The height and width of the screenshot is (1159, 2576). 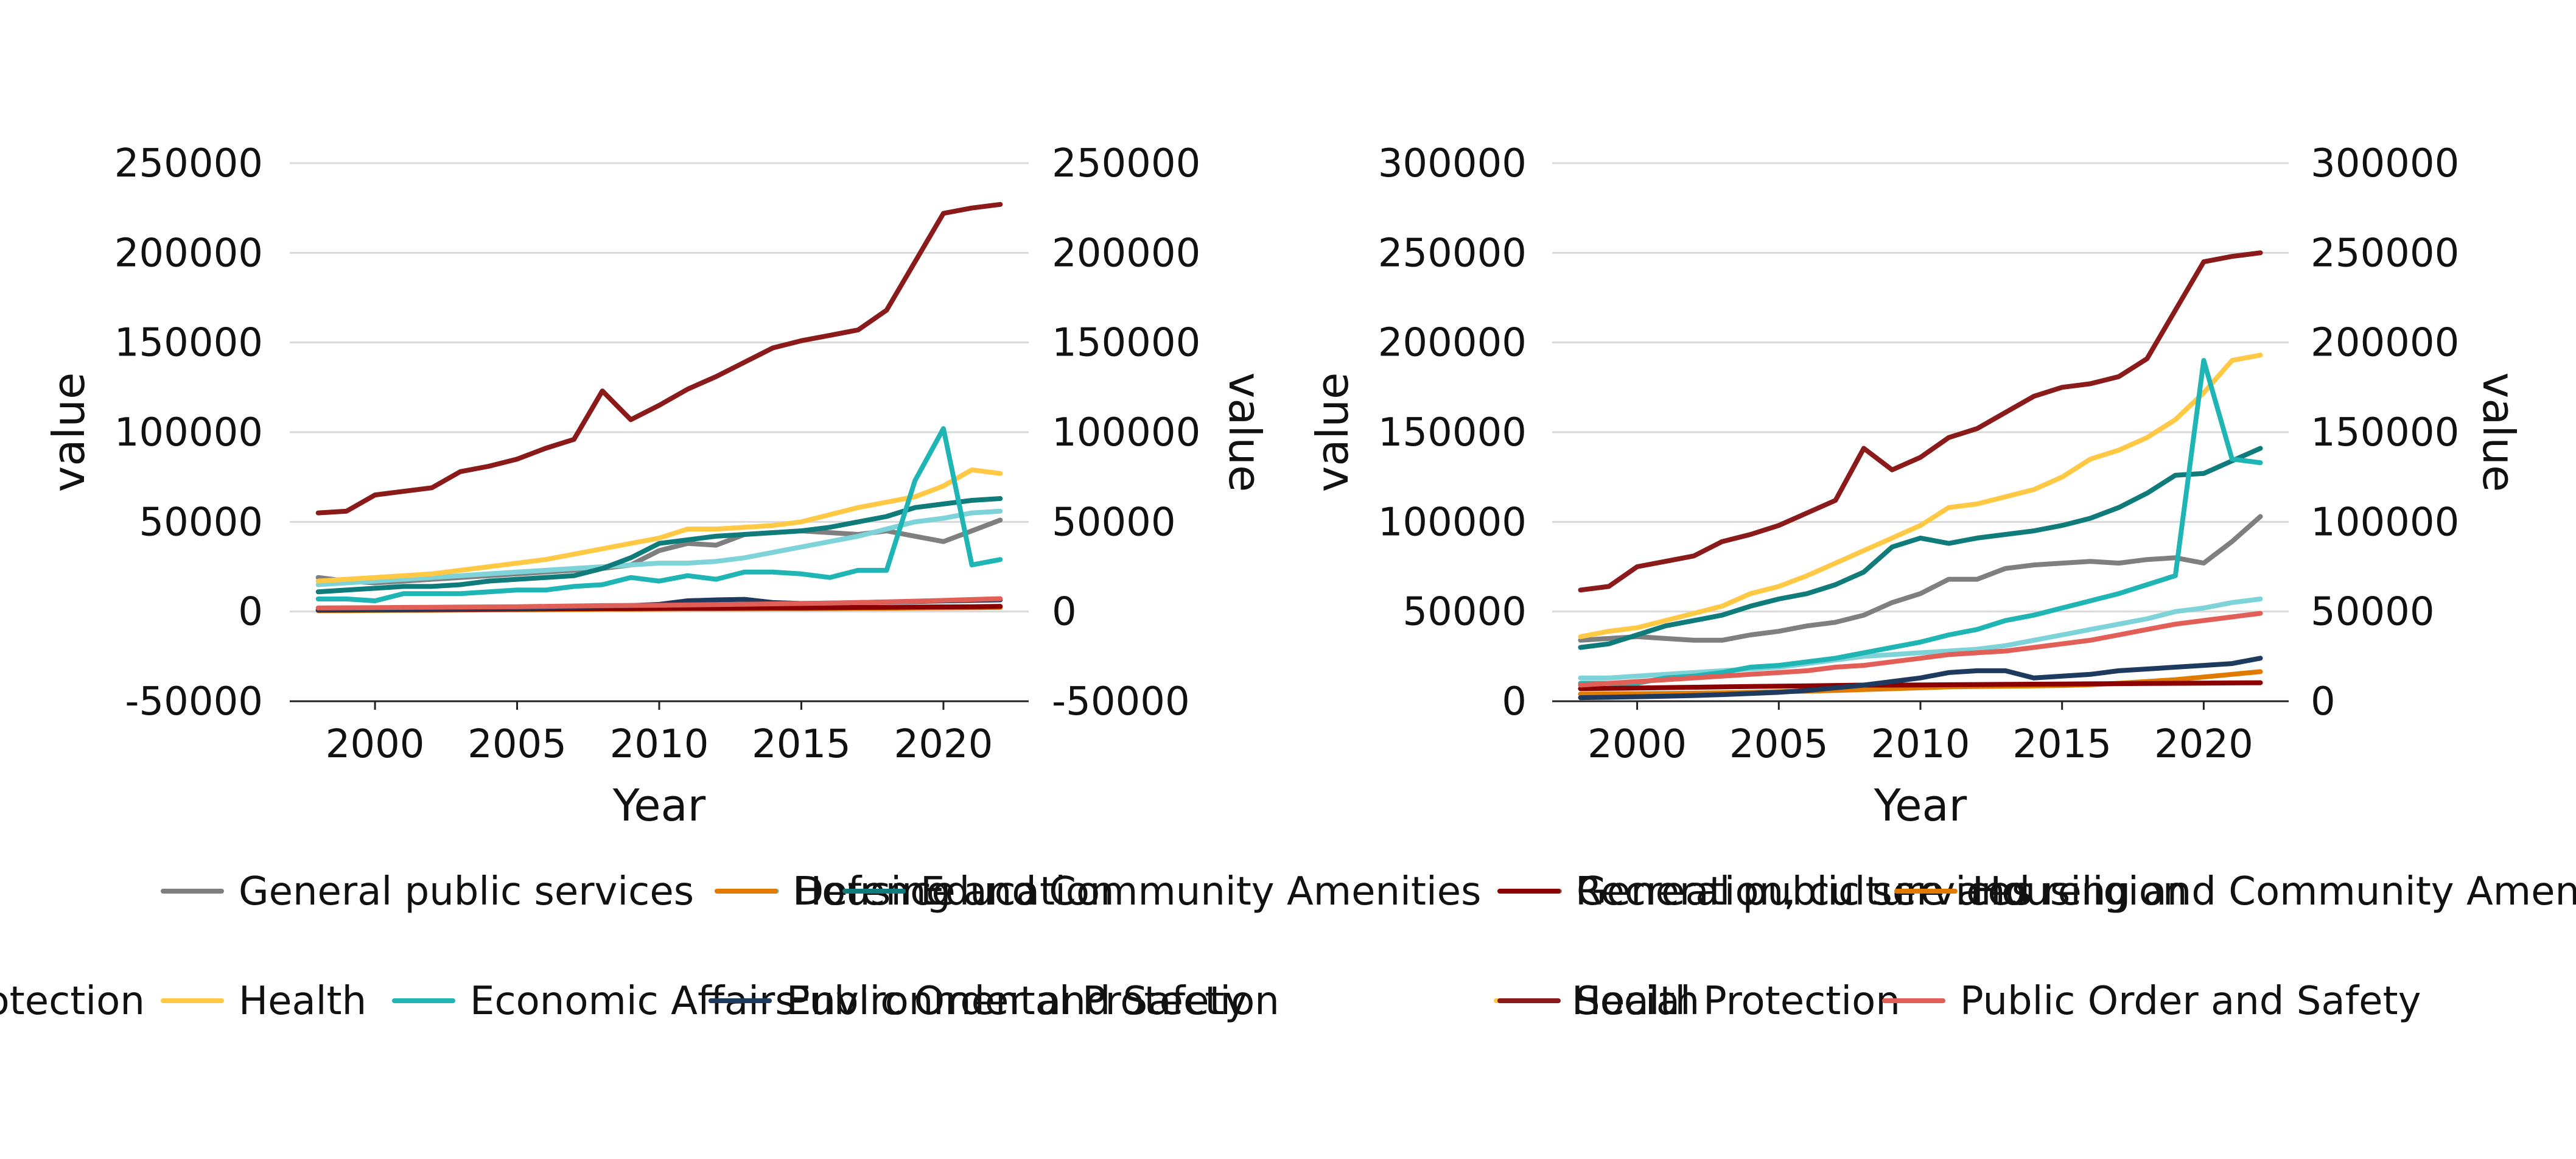 I want to click on series-line-environmental-protection, so click(x=1920, y=678).